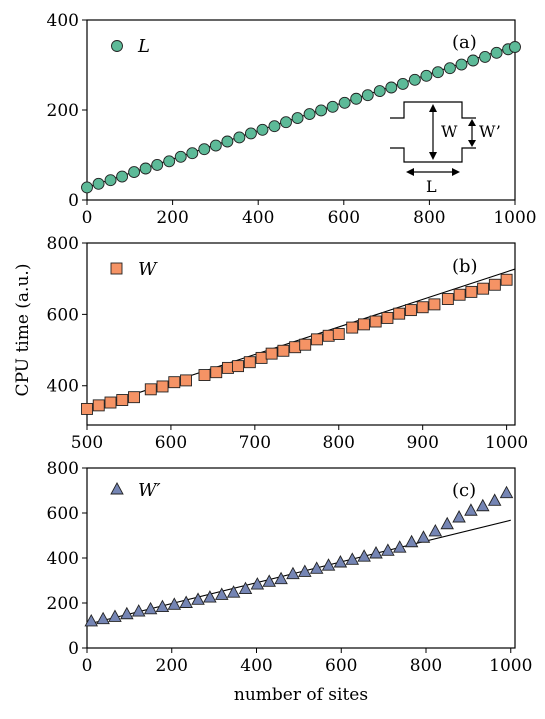 The image size is (545, 719). Describe the element at coordinates (449, 131) in the screenshot. I see `inset-label-W: W` at that location.